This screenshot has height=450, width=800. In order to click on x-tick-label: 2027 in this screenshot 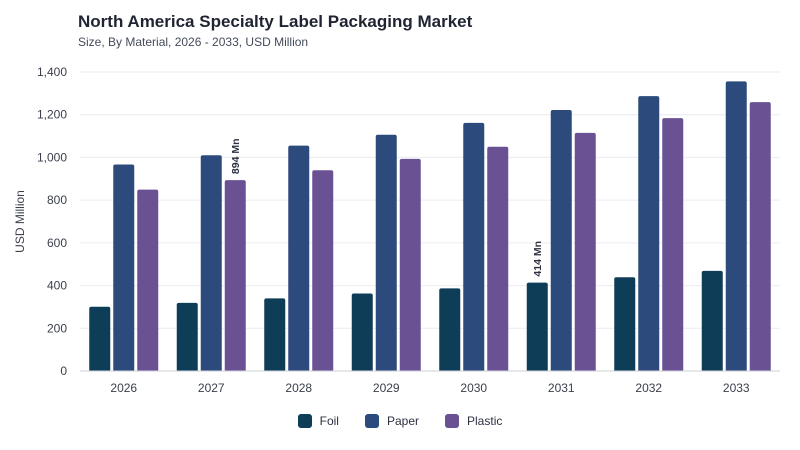, I will do `click(211, 388)`.